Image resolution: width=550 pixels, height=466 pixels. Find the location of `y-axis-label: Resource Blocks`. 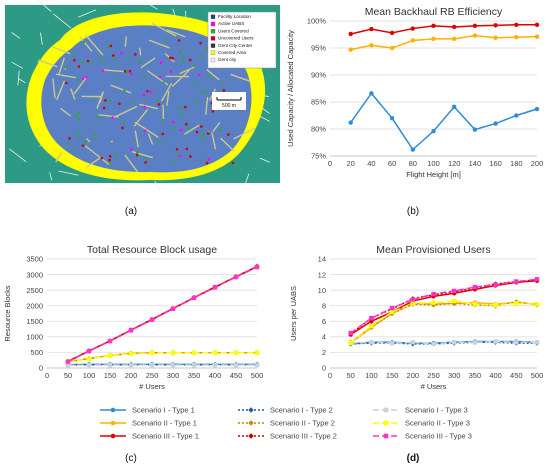

y-axis-label: Resource Blocks is located at coordinates (7, 313).